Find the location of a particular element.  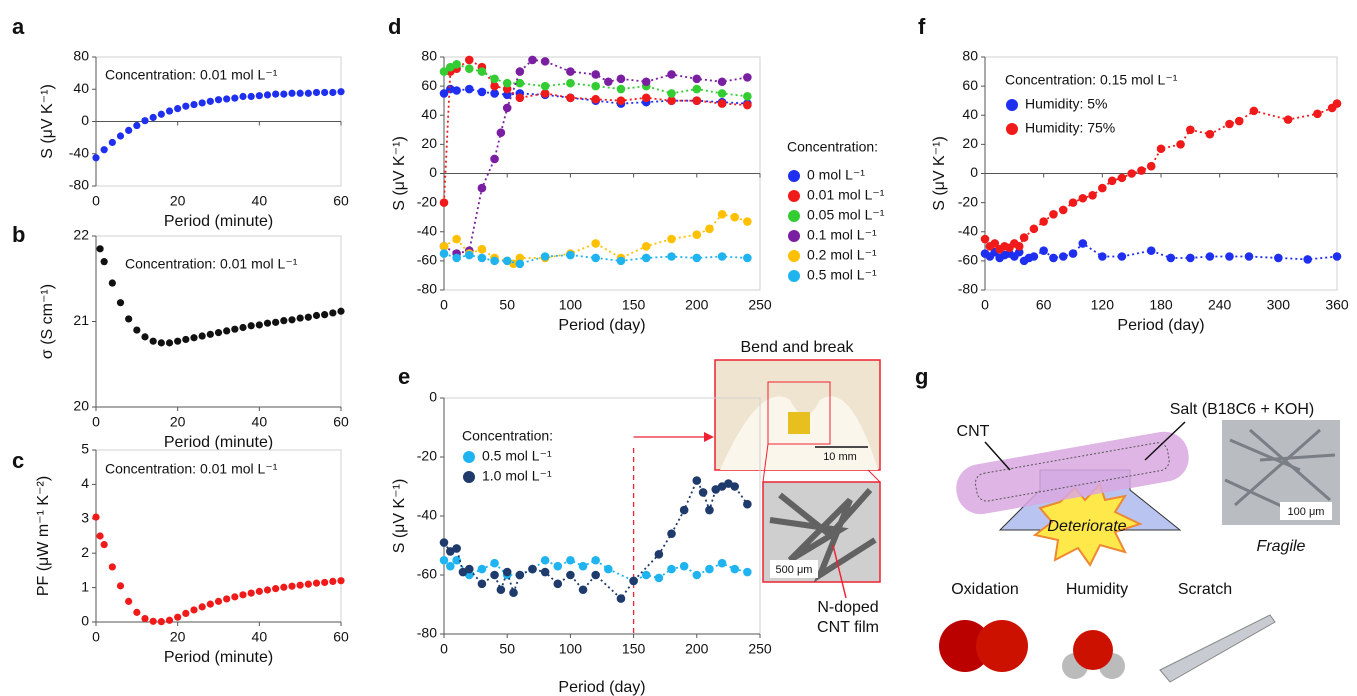

y-tick-label: 20 is located at coordinates (970, 143).